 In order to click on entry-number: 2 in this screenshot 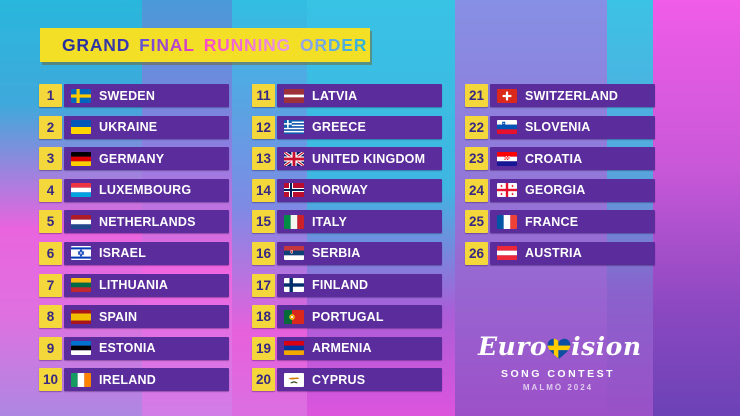, I will do `click(50, 127)`.